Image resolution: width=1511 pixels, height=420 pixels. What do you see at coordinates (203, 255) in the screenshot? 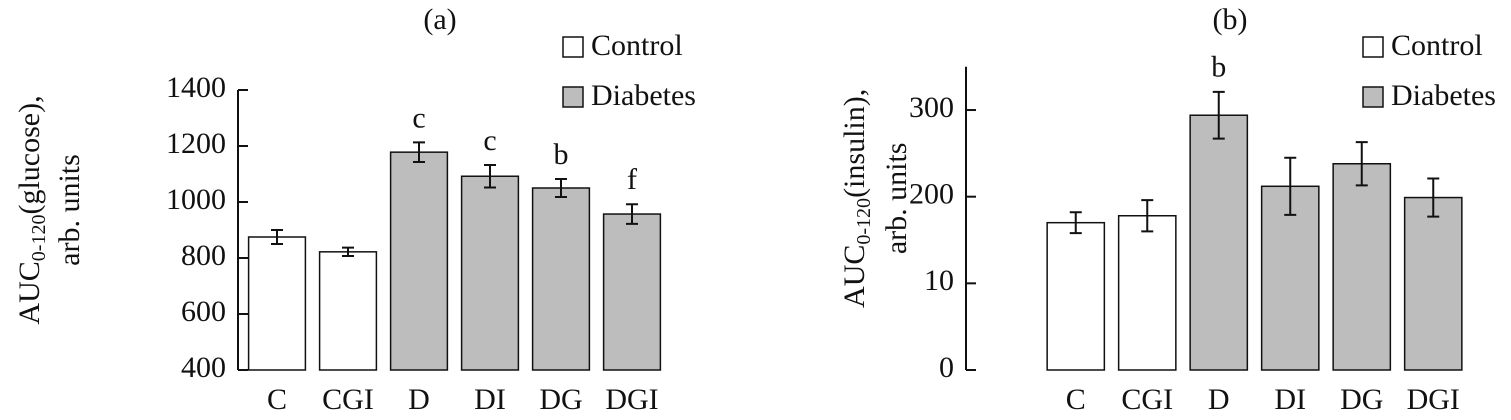
I see `y-tick-label: 800` at bounding box center [203, 255].